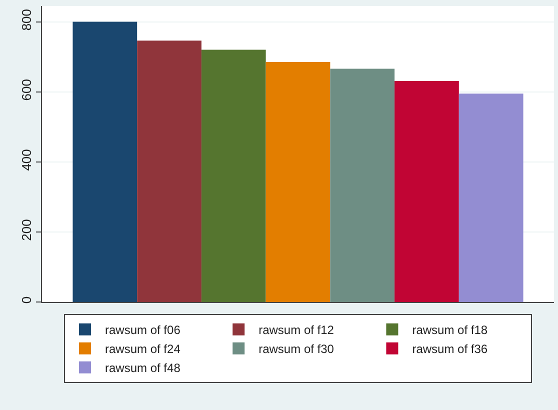 The width and height of the screenshot is (558, 410). I want to click on y-tick-label: 0, so click(26, 300).